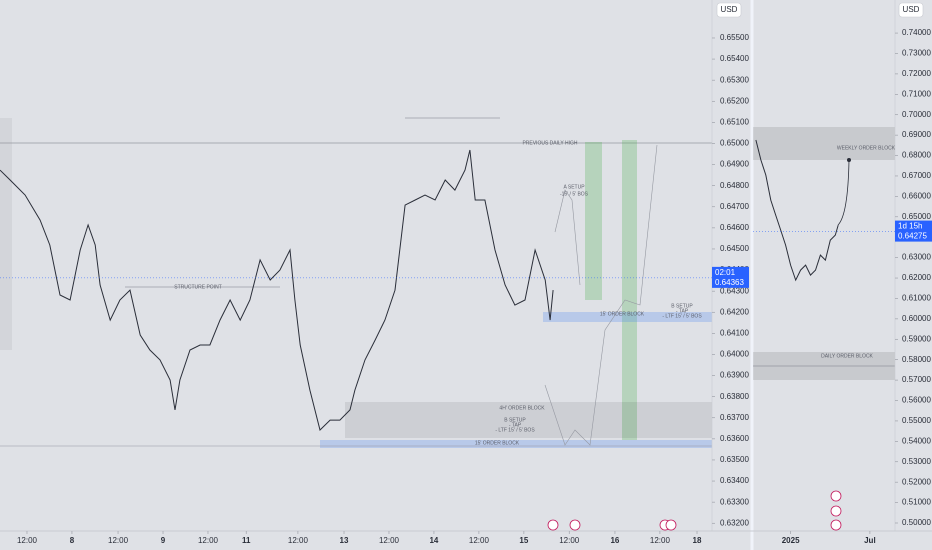  What do you see at coordinates (916, 502) in the screenshot?
I see `y-tick-label: 0.51000` at bounding box center [916, 502].